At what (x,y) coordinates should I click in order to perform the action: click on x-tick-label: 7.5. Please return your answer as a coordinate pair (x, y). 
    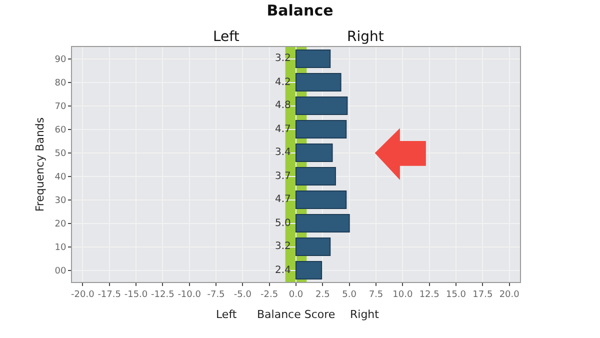
    Looking at the image, I should click on (376, 295).